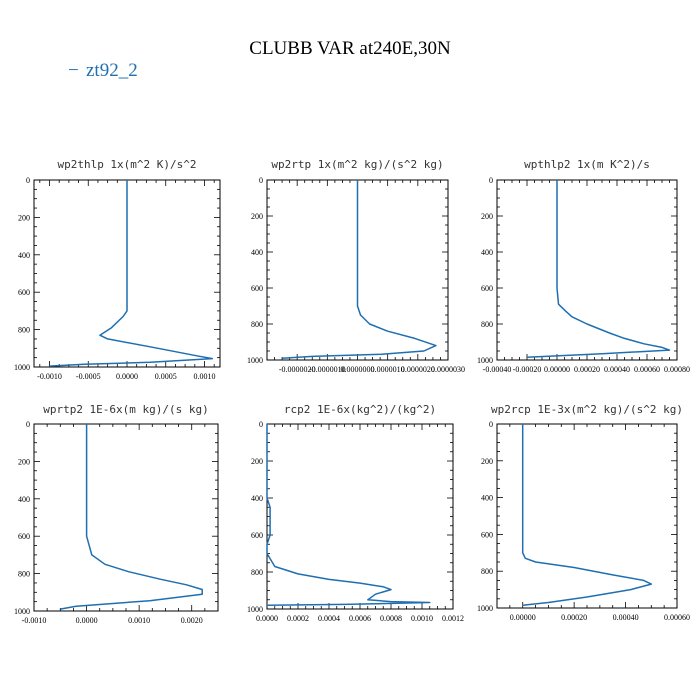  Describe the element at coordinates (418, 369) in the screenshot. I see `x-tick-label: 0.0000020` at that location.